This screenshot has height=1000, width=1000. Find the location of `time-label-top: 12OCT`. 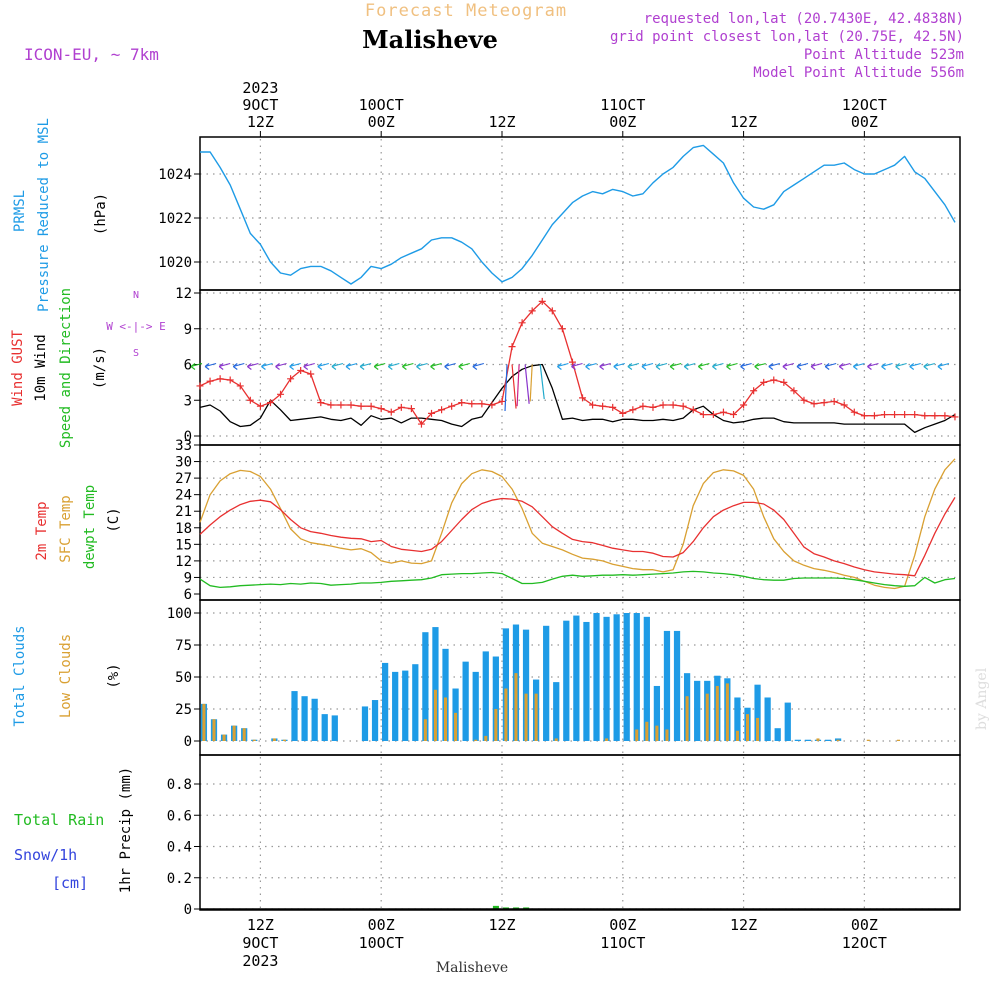

time-label-top: 12OCT is located at coordinates (864, 105).